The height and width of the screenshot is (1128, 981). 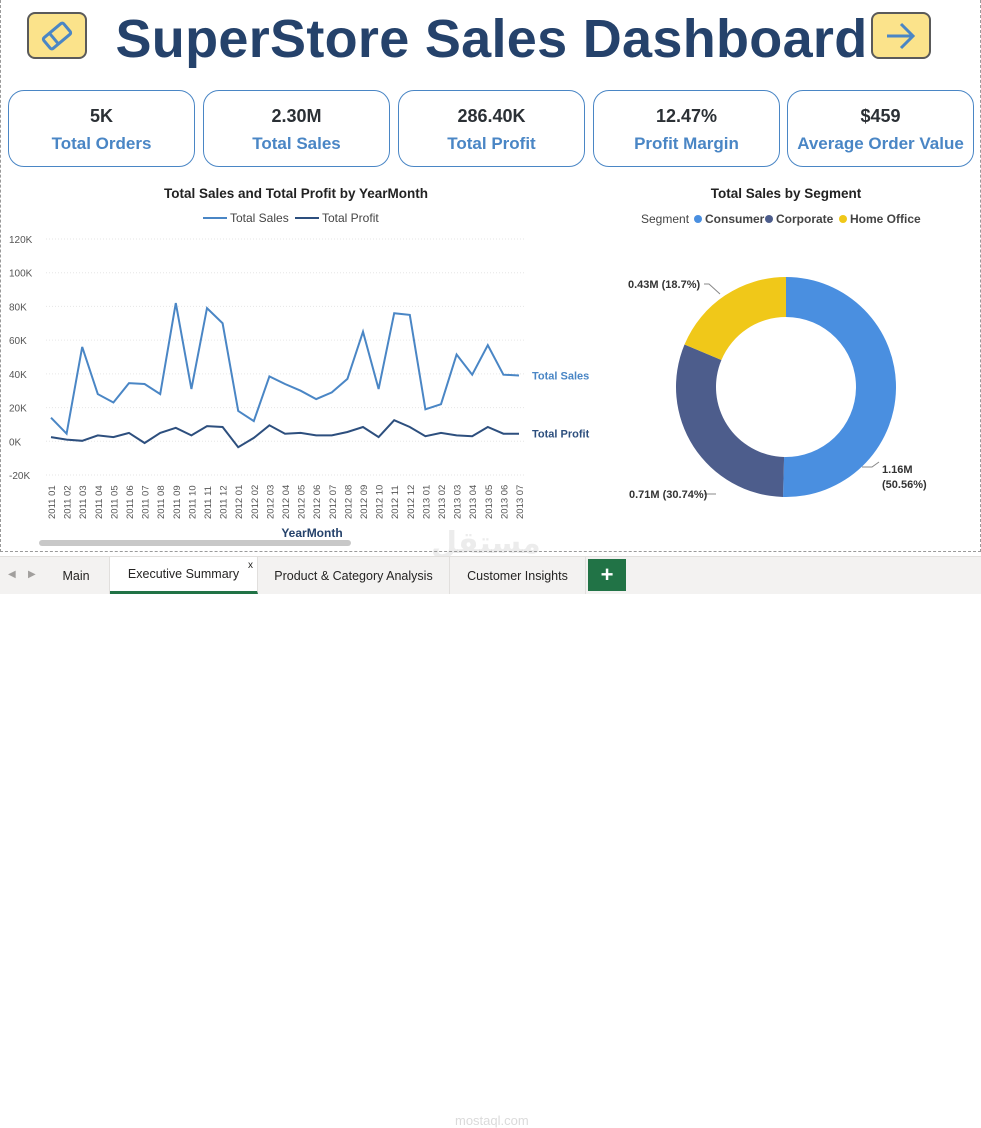 I want to click on tab-main: Main, so click(x=76, y=575).